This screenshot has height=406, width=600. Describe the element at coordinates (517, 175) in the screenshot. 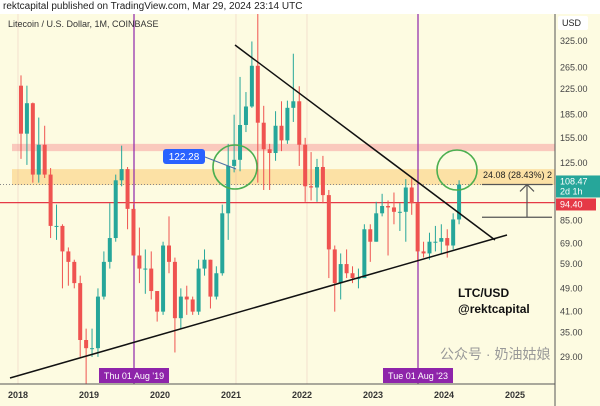

I see `measure-label: 24.08 (28.43%) 2` at that location.